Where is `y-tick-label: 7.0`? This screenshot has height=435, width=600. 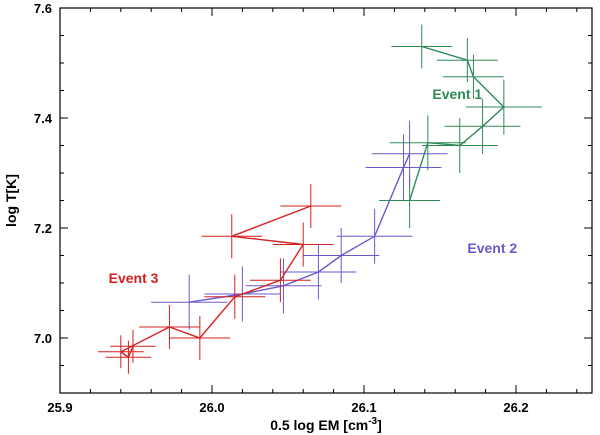 y-tick-label: 7.0 is located at coordinates (43, 338).